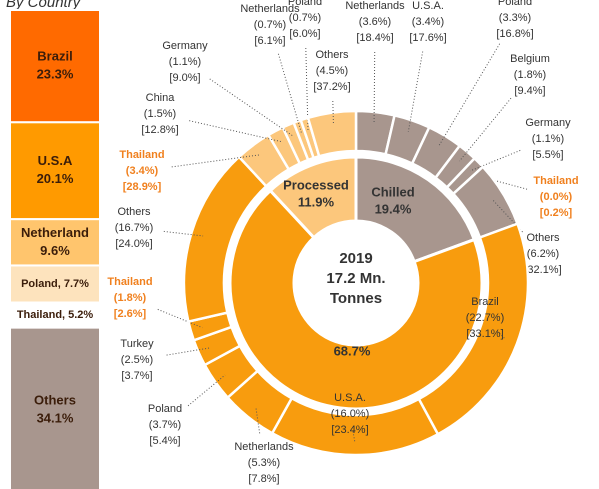 This screenshot has width=599, height=489. I want to click on segment-label: [33.1%], so click(484, 334).